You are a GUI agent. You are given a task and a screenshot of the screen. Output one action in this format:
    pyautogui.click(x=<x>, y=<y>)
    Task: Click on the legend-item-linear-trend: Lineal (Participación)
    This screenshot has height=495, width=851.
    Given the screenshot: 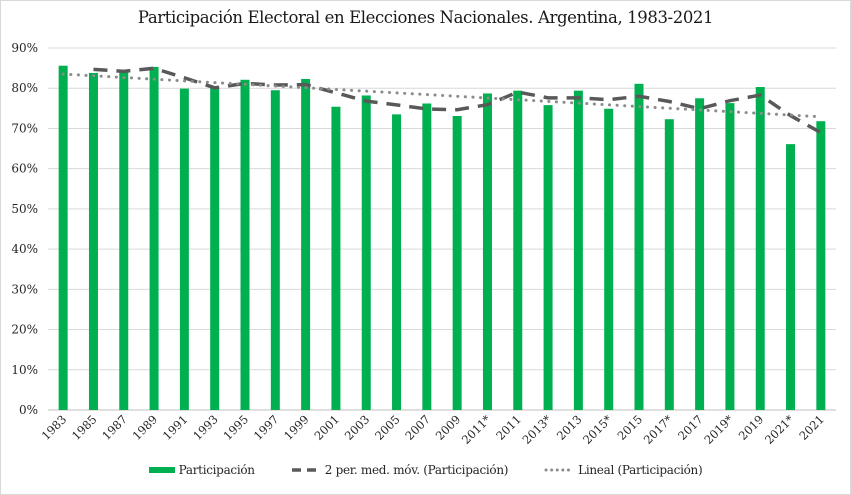 What is the action you would take?
    pyautogui.click(x=623, y=470)
    